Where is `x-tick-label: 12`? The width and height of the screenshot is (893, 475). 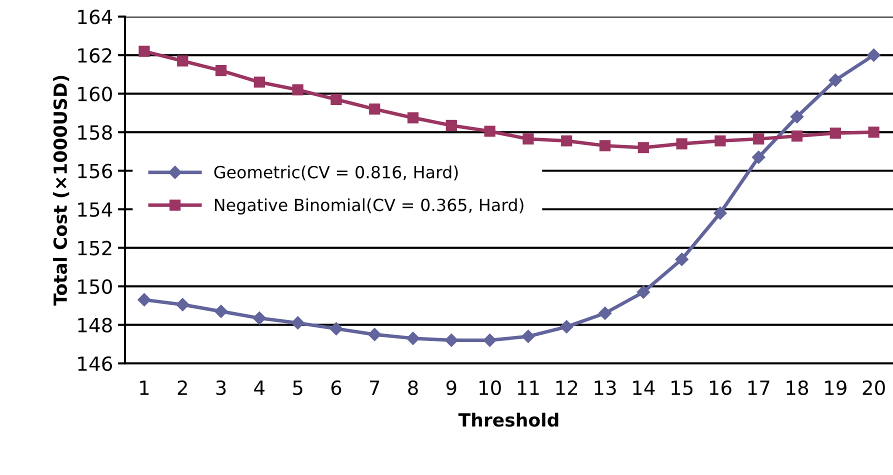
x-tick-label: 12 is located at coordinates (567, 387).